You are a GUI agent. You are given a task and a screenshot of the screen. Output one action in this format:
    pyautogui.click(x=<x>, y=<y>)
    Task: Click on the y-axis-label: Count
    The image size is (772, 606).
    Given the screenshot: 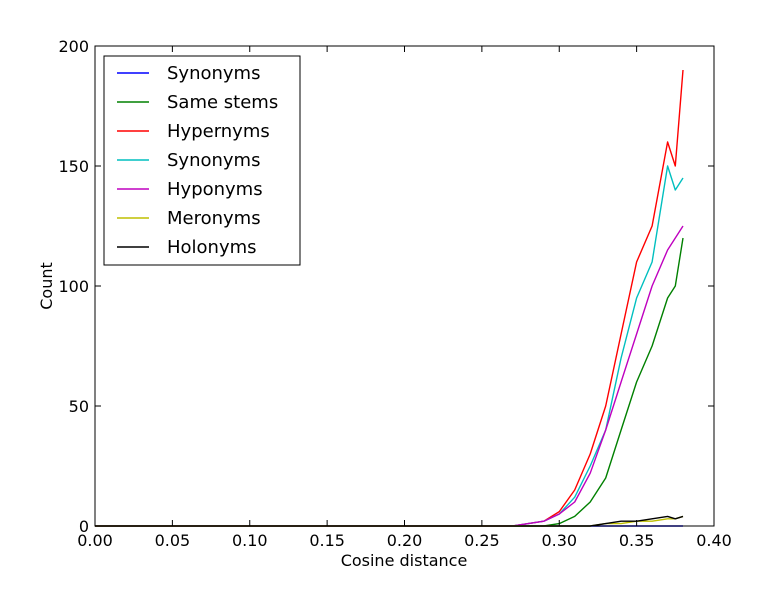 What is the action you would take?
    pyautogui.click(x=46, y=286)
    